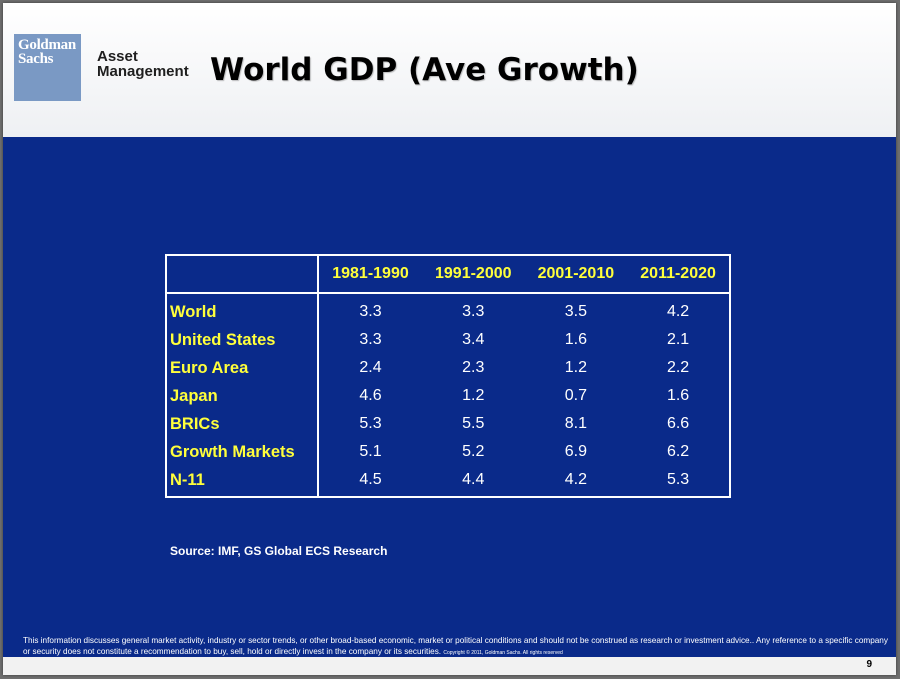 The width and height of the screenshot is (900, 679). I want to click on table-cell: 2.2, so click(678, 367).